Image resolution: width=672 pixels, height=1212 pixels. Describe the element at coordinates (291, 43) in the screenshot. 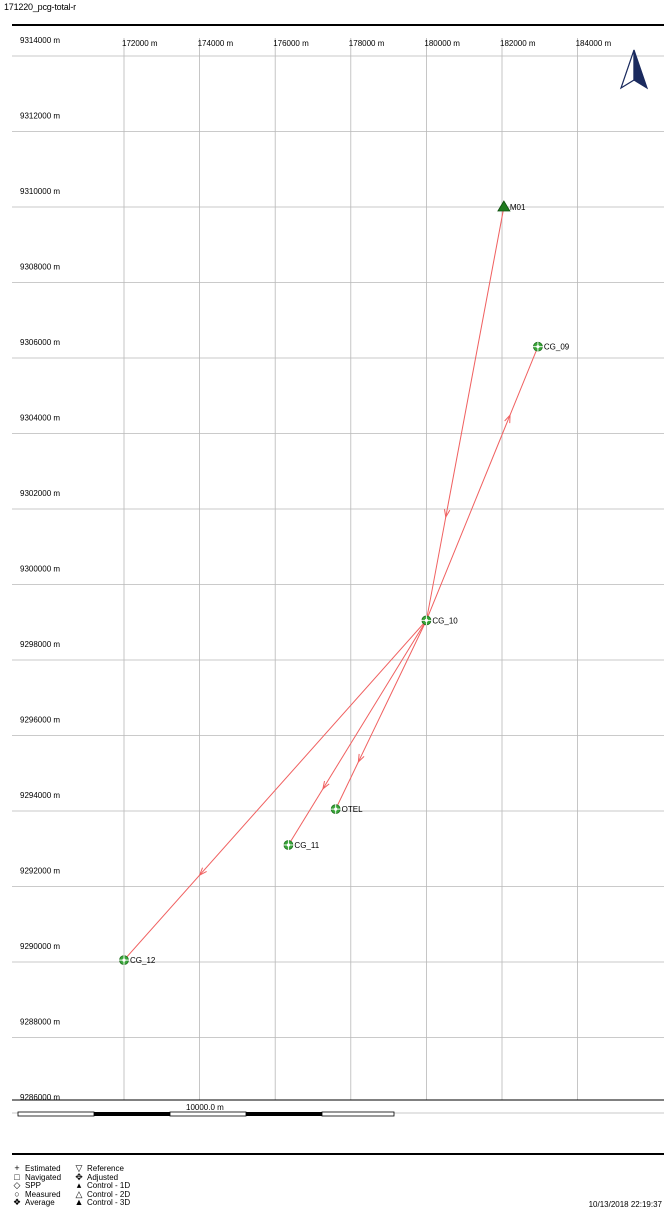

I see `x-tick-label: 176000 m` at that location.